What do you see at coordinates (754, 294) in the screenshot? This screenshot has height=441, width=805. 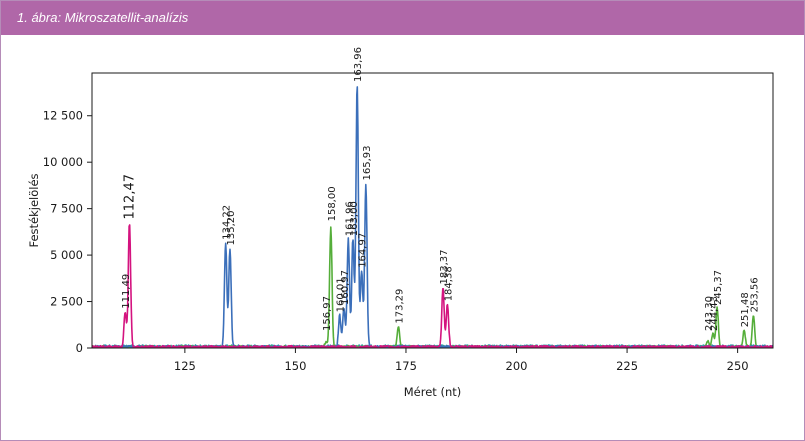 I see `peak-label: 253,56` at bounding box center [754, 294].